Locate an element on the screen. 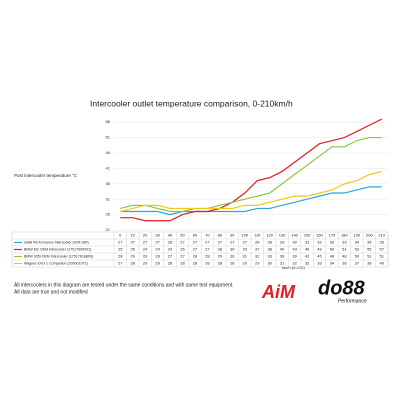 Image resolution: width=400 pixels, height=400 pixels. x-tick-label: 210 is located at coordinates (381, 235).